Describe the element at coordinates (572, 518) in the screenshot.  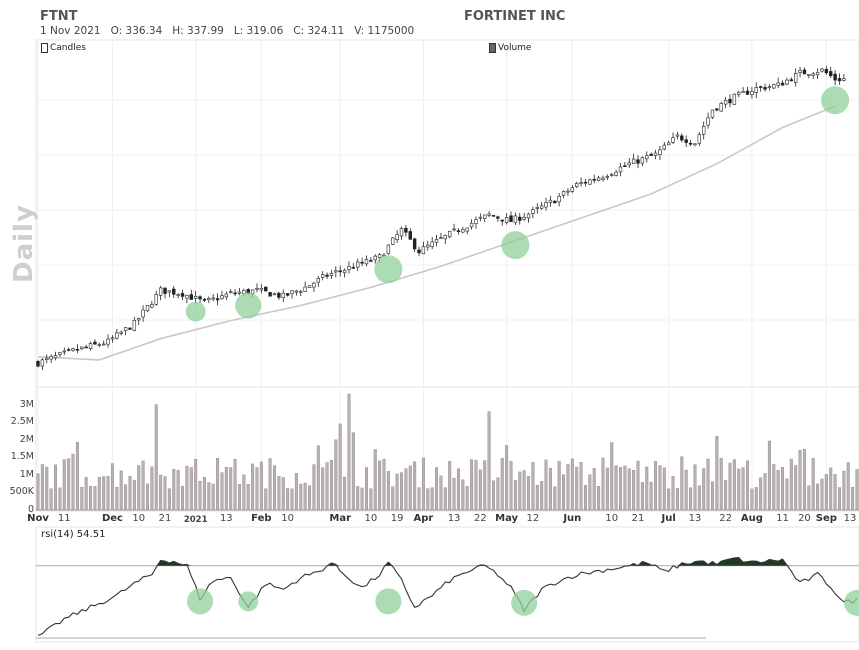
I see `date-tick-label: Jun` at that location.